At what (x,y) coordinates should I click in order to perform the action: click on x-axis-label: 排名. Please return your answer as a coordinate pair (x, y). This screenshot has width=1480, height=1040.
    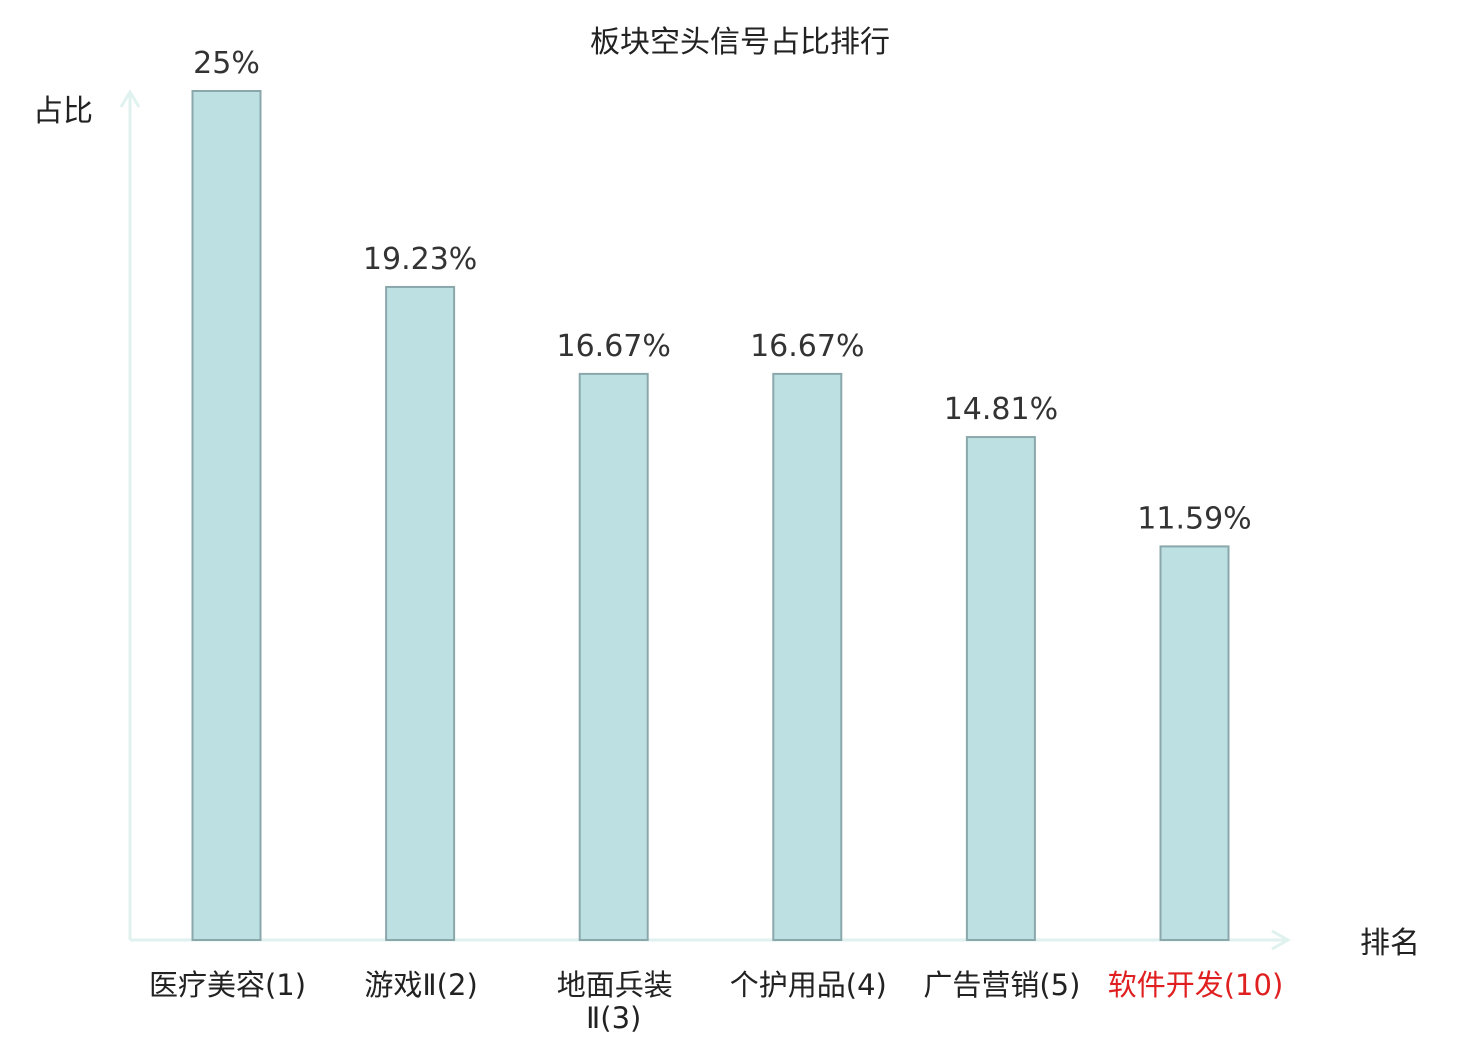
    Looking at the image, I should click on (1390, 943).